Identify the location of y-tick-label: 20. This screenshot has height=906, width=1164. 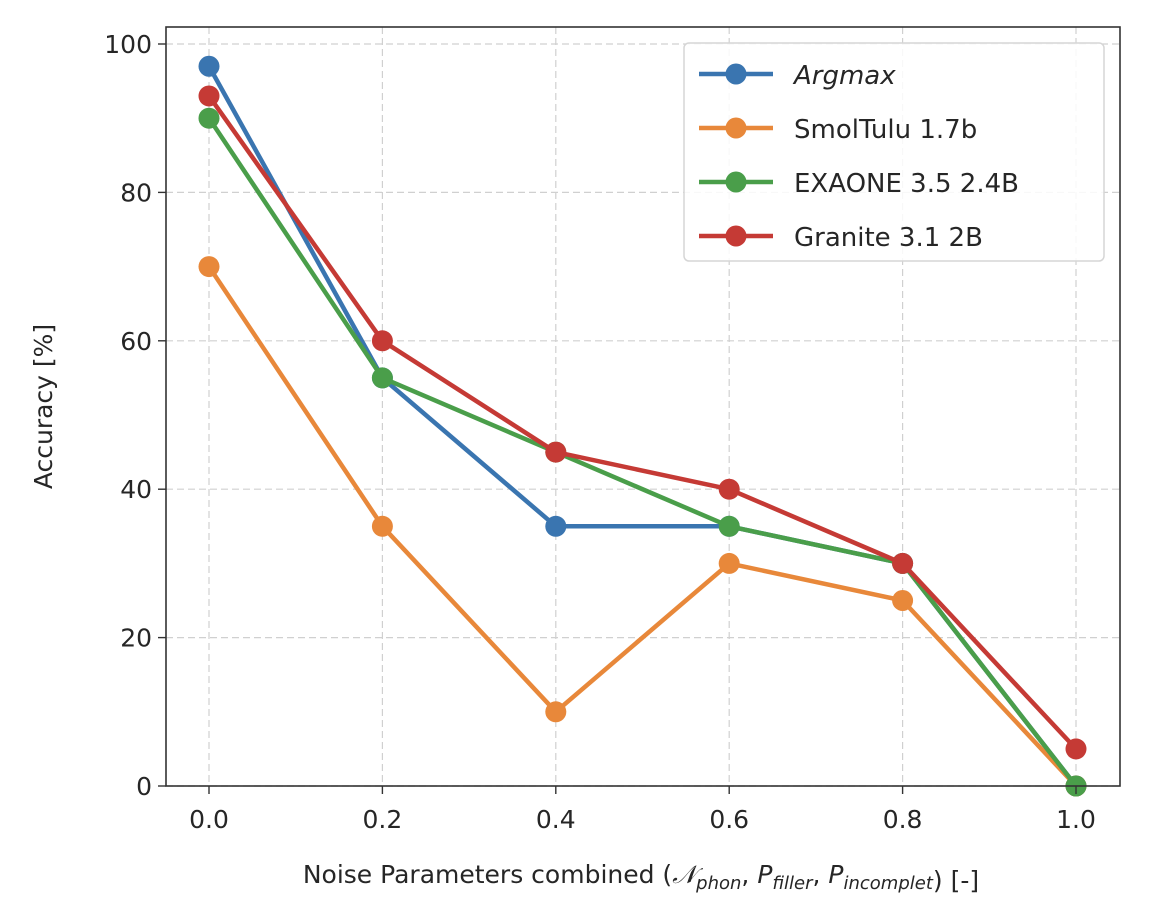
(136, 638).